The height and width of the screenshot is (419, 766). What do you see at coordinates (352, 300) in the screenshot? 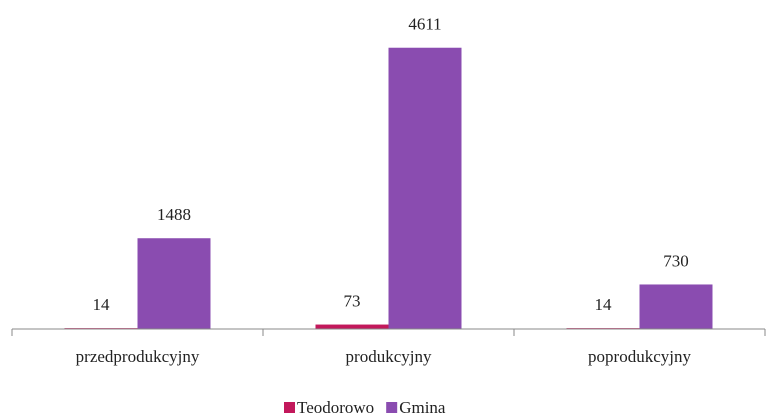
I see `value-label: 73` at bounding box center [352, 300].